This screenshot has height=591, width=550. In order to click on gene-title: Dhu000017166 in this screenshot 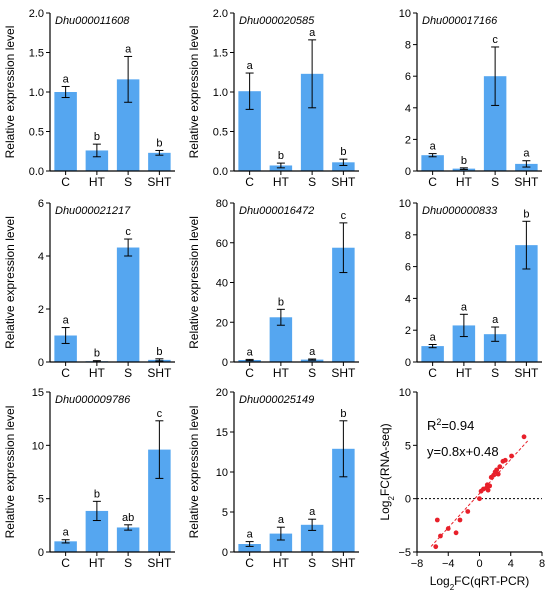, I will do `click(460, 21)`.